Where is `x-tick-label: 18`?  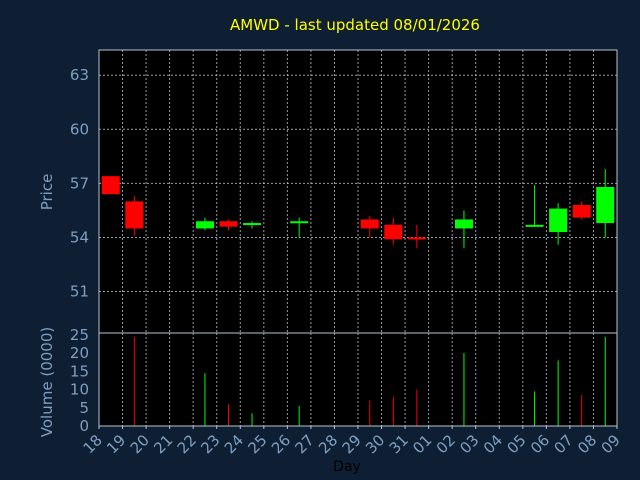 x-tick-label: 18 is located at coordinates (93, 444).